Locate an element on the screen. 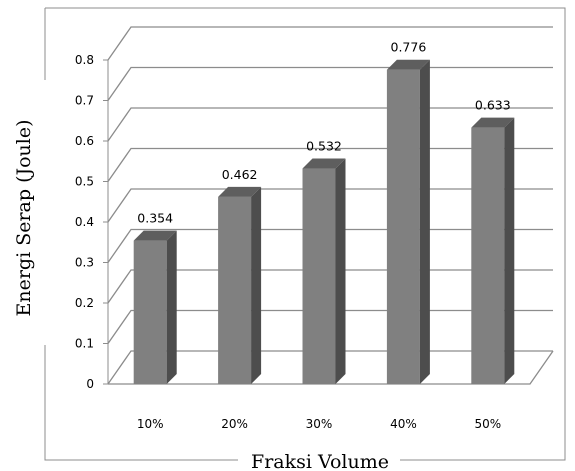 The width and height of the screenshot is (575, 471). bar-10% is located at coordinates (155, 307).